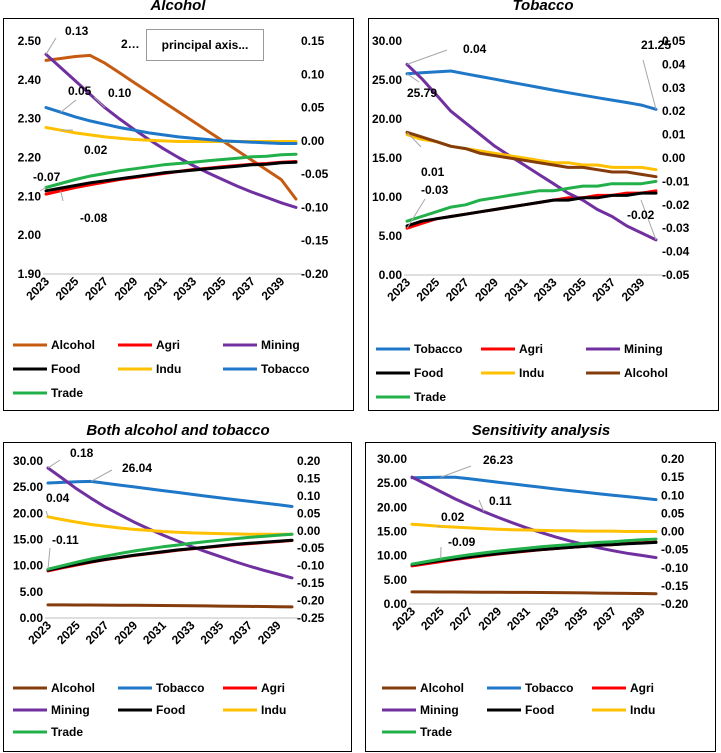 This screenshot has width=721, height=753. I want to click on x-tick-label: 2029, so click(126, 288).